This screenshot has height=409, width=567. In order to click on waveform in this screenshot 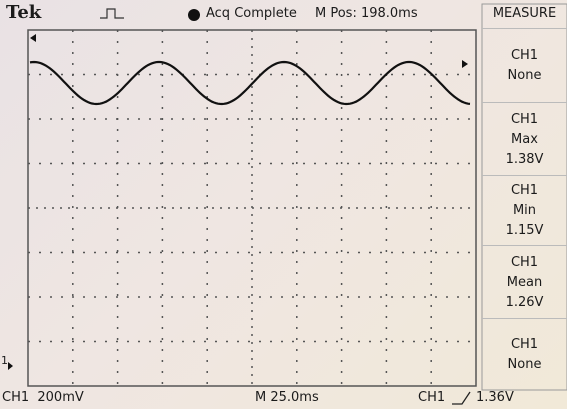, I will do `click(250, 83)`.